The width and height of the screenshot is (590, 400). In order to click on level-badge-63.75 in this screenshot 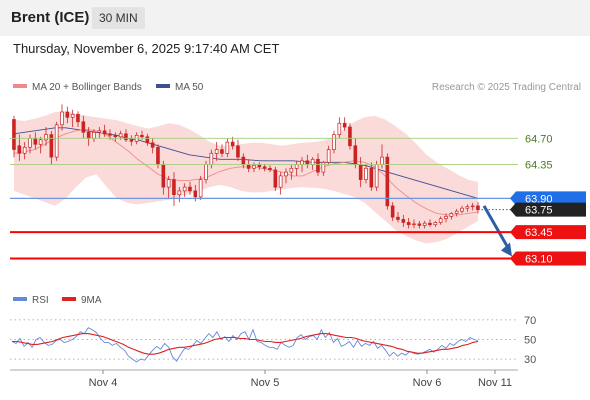, I will do `click(548, 209)`.